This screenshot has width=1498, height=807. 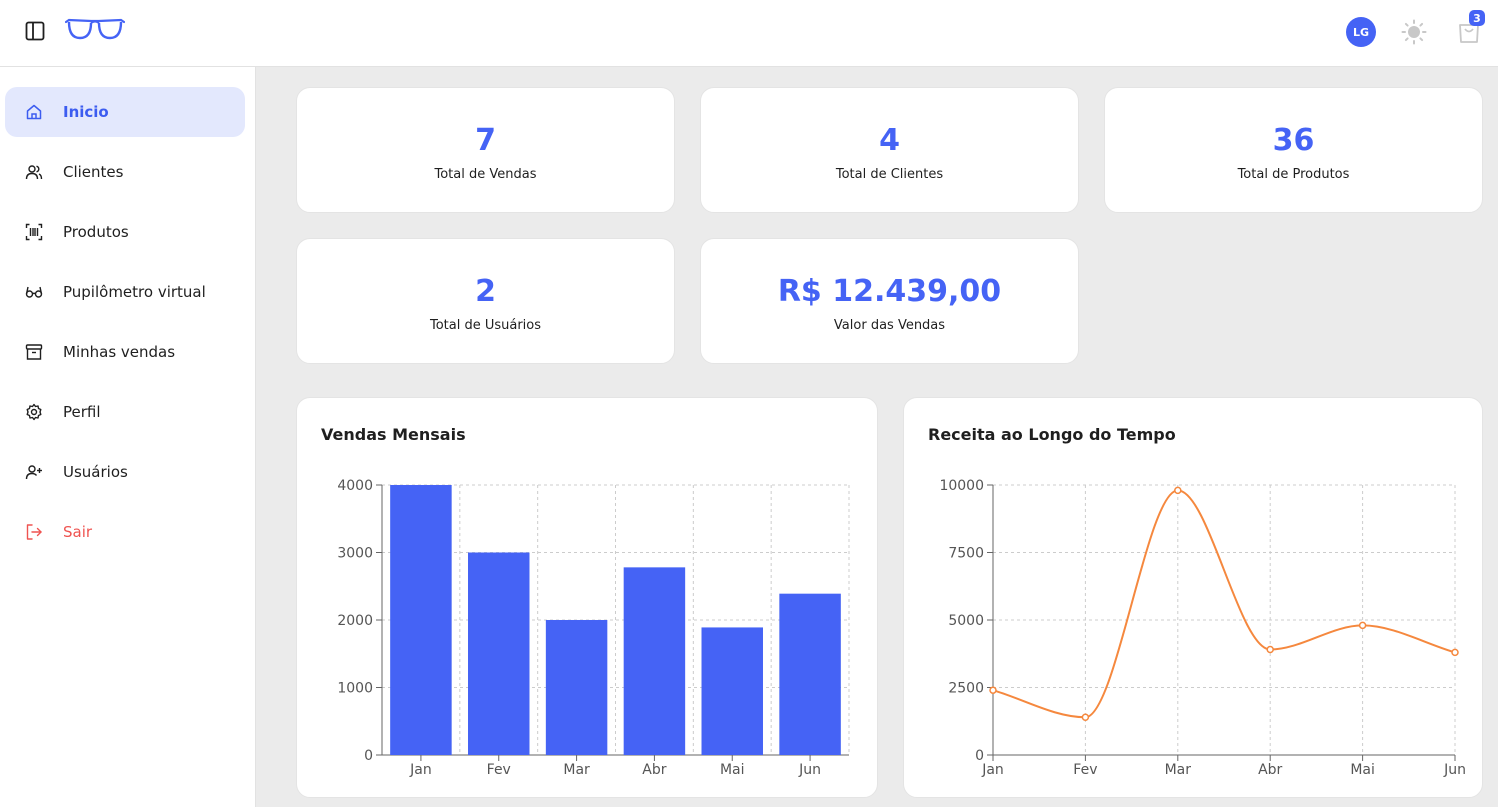 I want to click on avatar: LG, so click(x=1361, y=32).